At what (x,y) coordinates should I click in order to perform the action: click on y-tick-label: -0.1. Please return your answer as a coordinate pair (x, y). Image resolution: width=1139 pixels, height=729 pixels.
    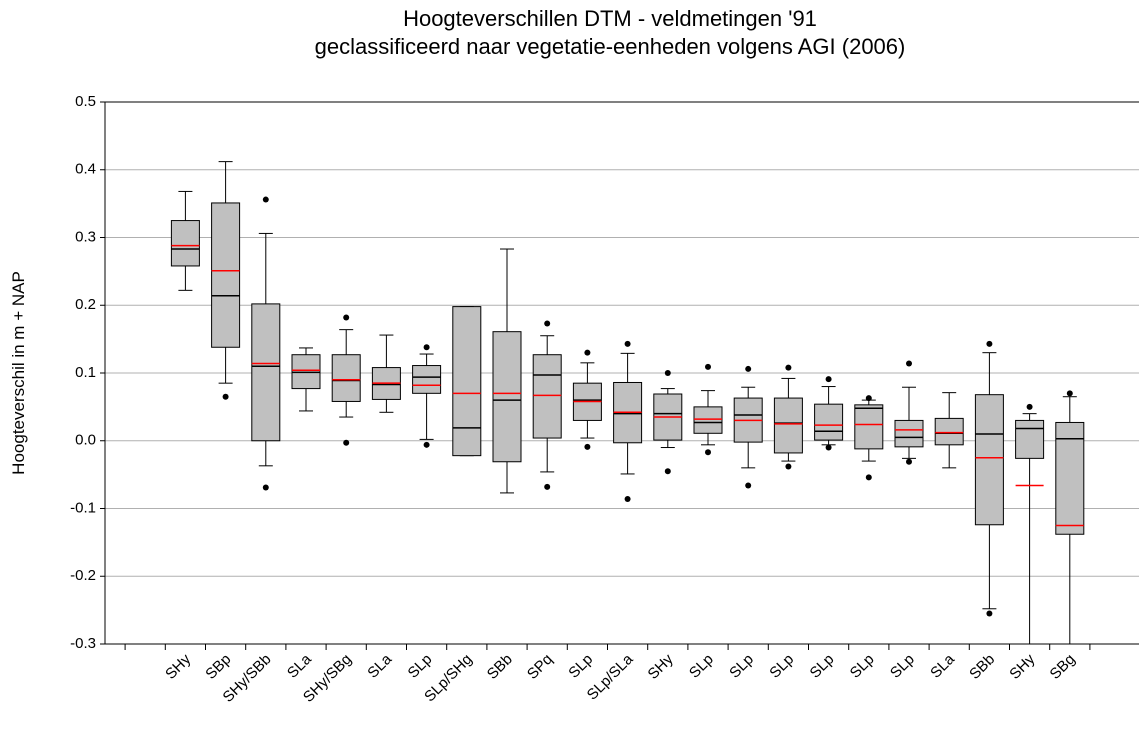
    Looking at the image, I should click on (83, 507).